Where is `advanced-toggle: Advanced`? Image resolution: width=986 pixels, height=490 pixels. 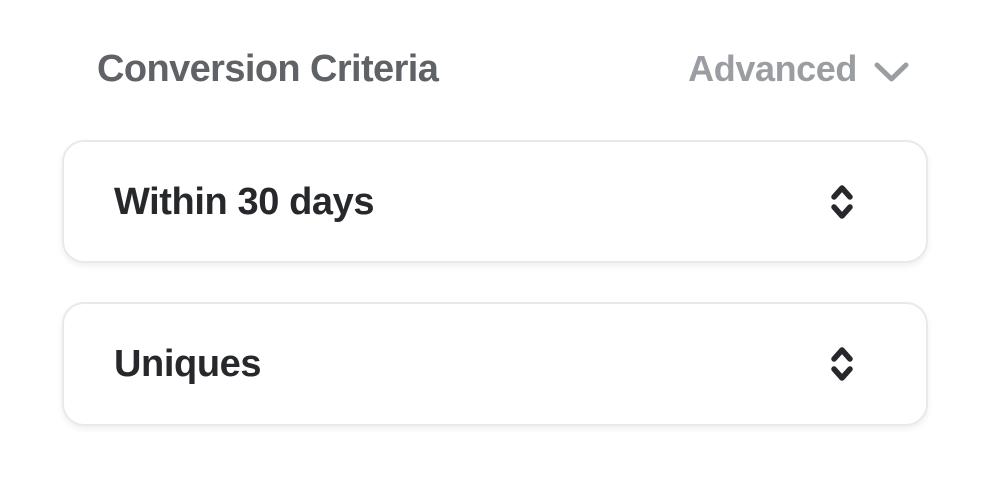 advanced-toggle: Advanced is located at coordinates (799, 69).